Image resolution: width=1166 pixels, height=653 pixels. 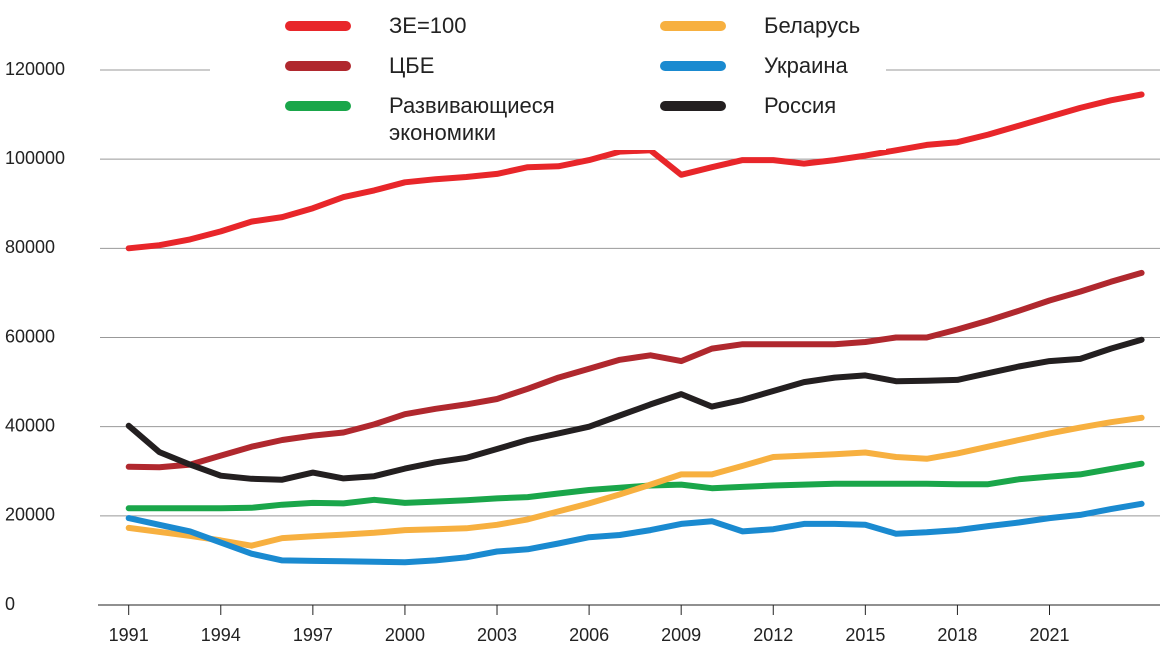 I want to click on x-tick-label: 2015, so click(x=865, y=635).